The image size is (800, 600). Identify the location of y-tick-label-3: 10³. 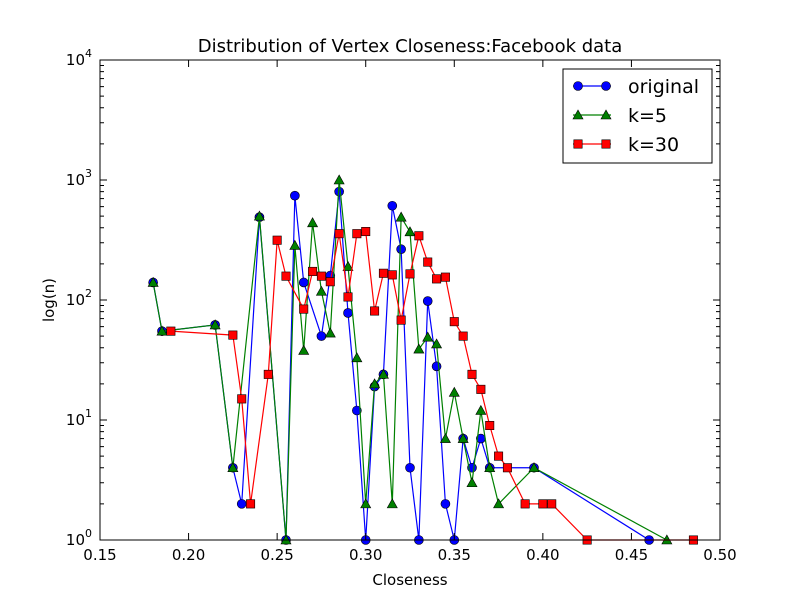
(79, 178).